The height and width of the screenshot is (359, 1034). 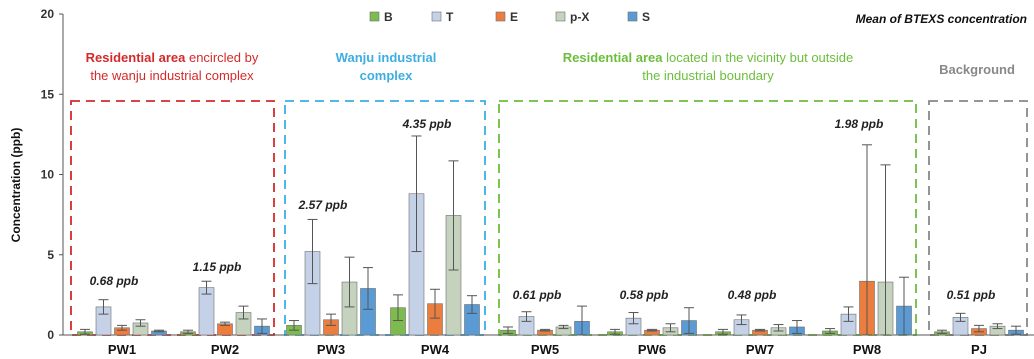 What do you see at coordinates (122, 349) in the screenshot?
I see `x-tick-label: PW1` at bounding box center [122, 349].